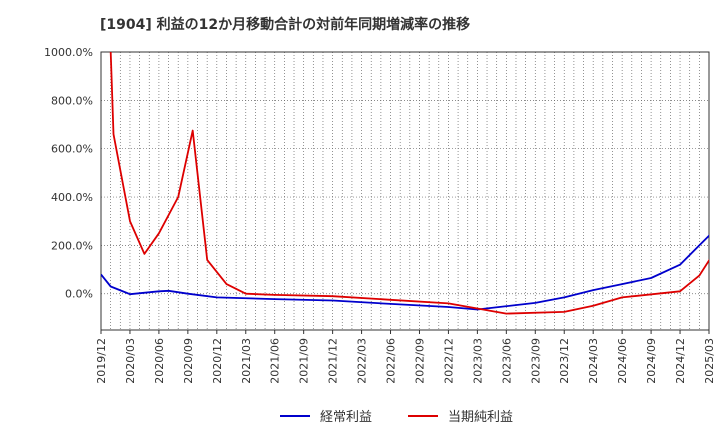  Describe the element at coordinates (72, 245) in the screenshot. I see `y-tick-label: 200.0%` at that location.